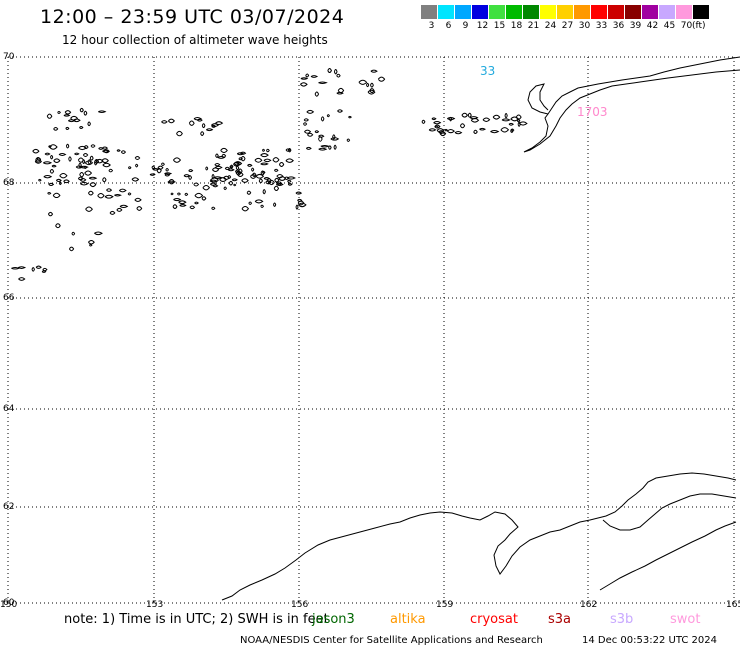 The width and height of the screenshot is (740, 650). What do you see at coordinates (494, 619) in the screenshot?
I see `satellite-cryosat: cryosat` at bounding box center [494, 619].